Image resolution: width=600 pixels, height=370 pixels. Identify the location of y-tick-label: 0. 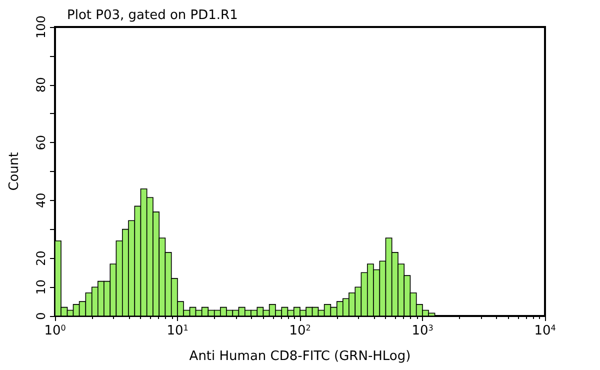
(41, 316).